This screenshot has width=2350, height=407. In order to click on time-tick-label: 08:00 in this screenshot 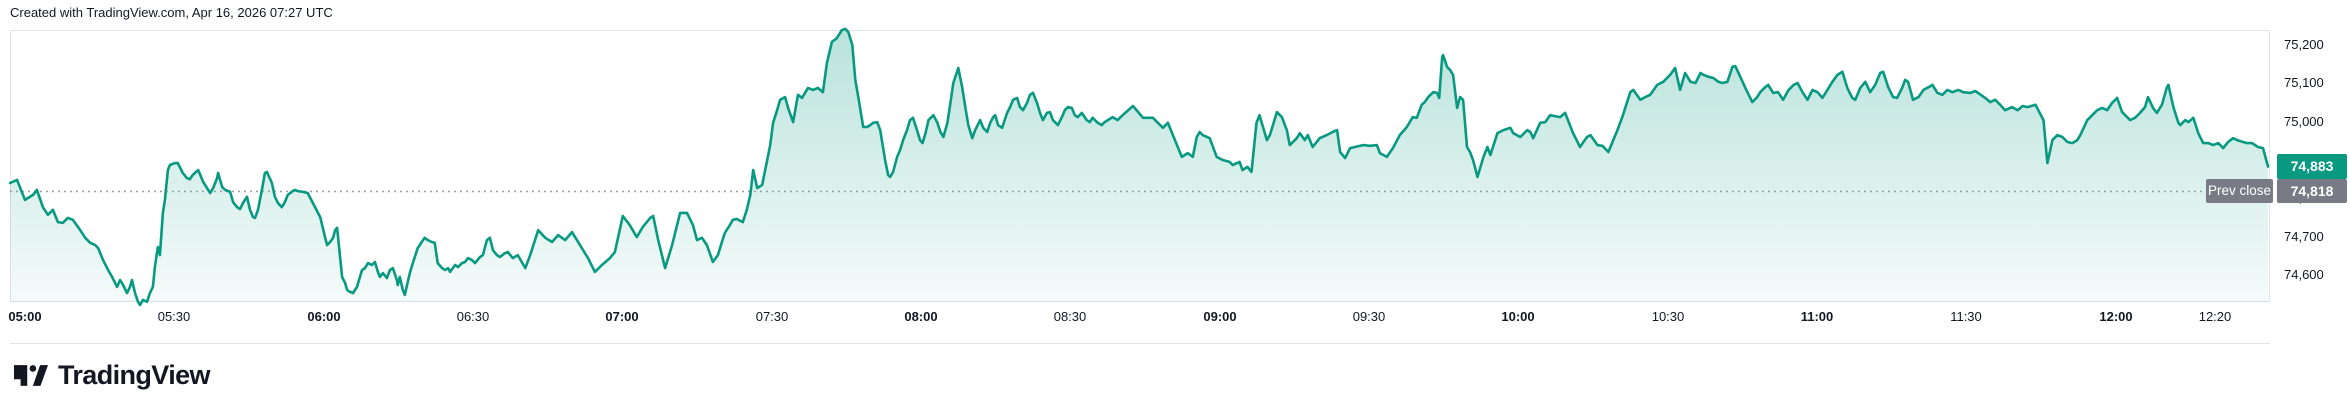, I will do `click(921, 316)`.